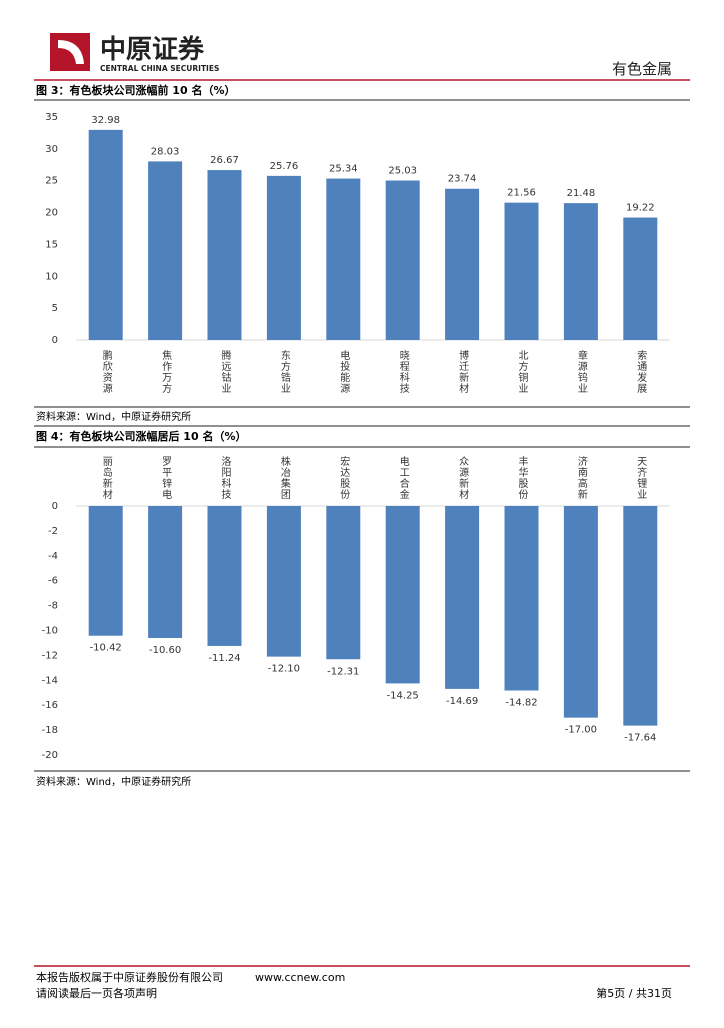 This screenshot has height=1028, width=724. I want to click on data-label: -11.24, so click(224, 658).